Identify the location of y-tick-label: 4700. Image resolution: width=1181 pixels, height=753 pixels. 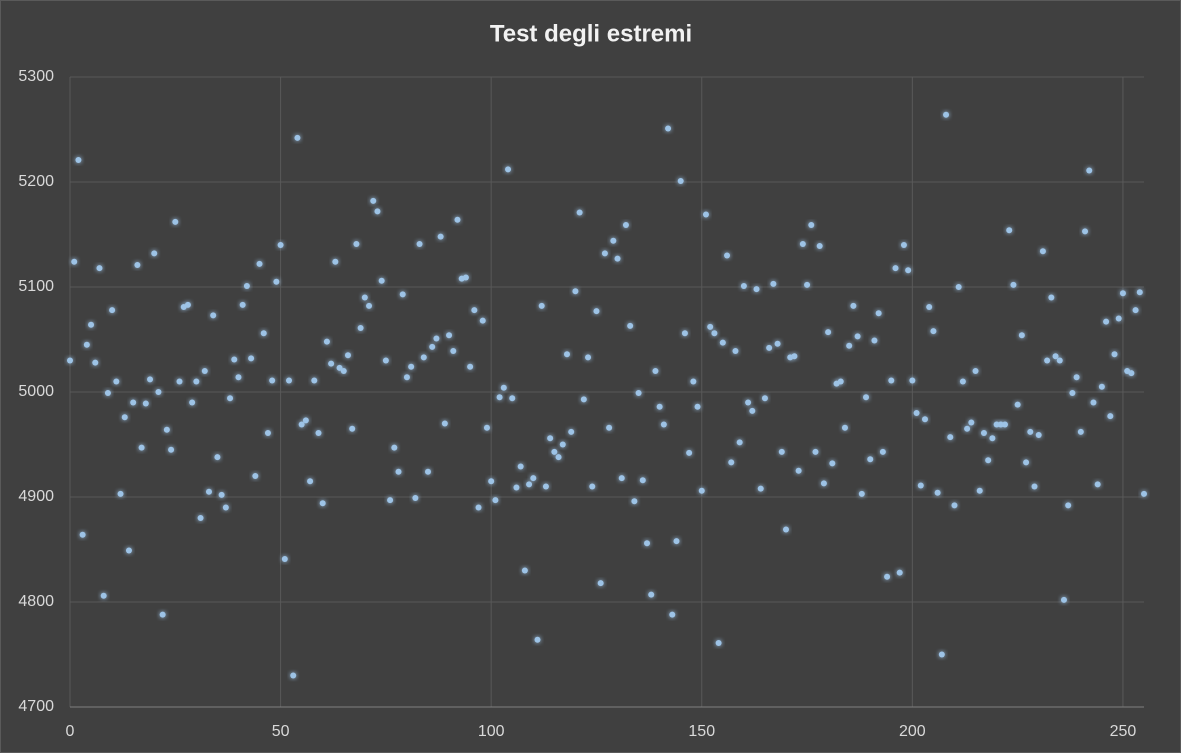
(36, 706).